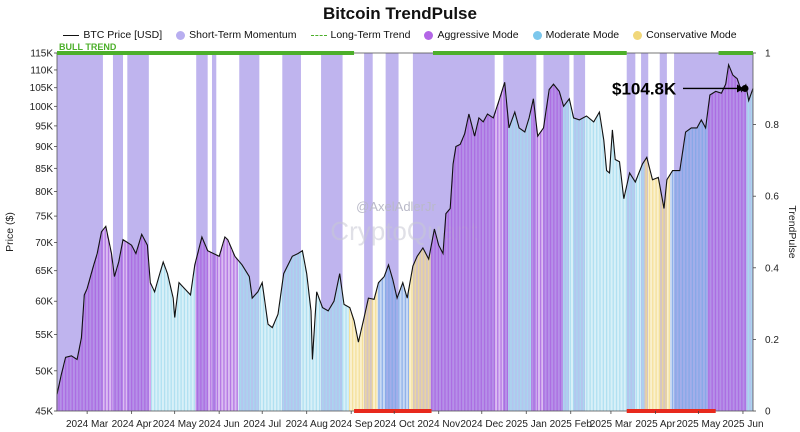 The image size is (800, 432). What do you see at coordinates (611, 424) in the screenshot?
I see `x-tick-label: 2025 Mar` at bounding box center [611, 424].